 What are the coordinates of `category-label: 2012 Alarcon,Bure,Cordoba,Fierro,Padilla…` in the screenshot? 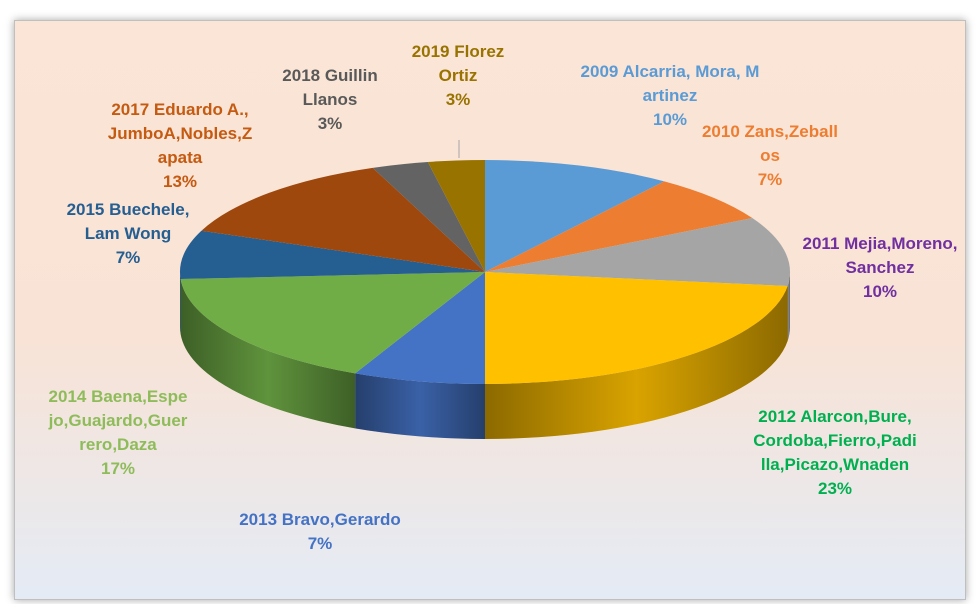 It's located at (835, 440).